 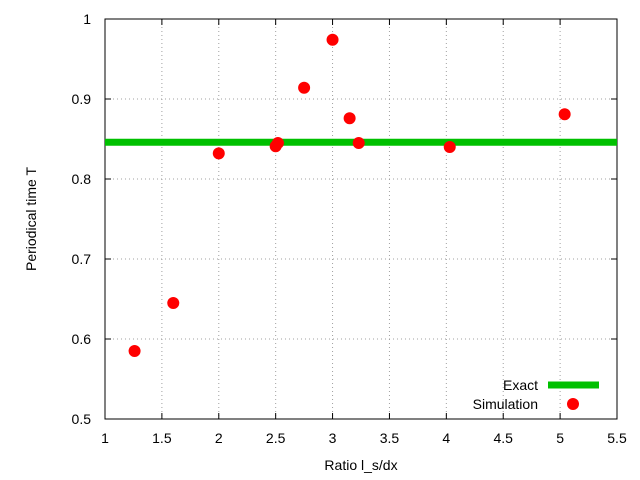 What do you see at coordinates (360, 465) in the screenshot?
I see `x-axis-label: Ratio l_s/dx` at bounding box center [360, 465].